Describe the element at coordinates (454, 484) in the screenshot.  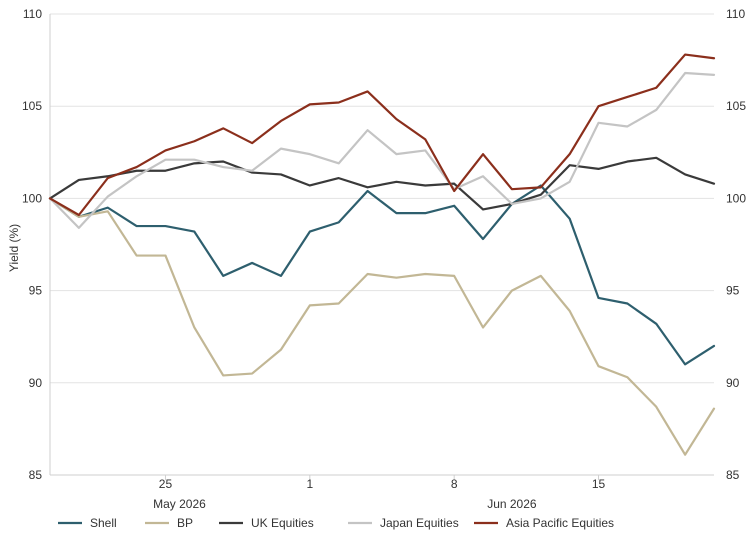
I see `x-tick-8: 8` at that location.